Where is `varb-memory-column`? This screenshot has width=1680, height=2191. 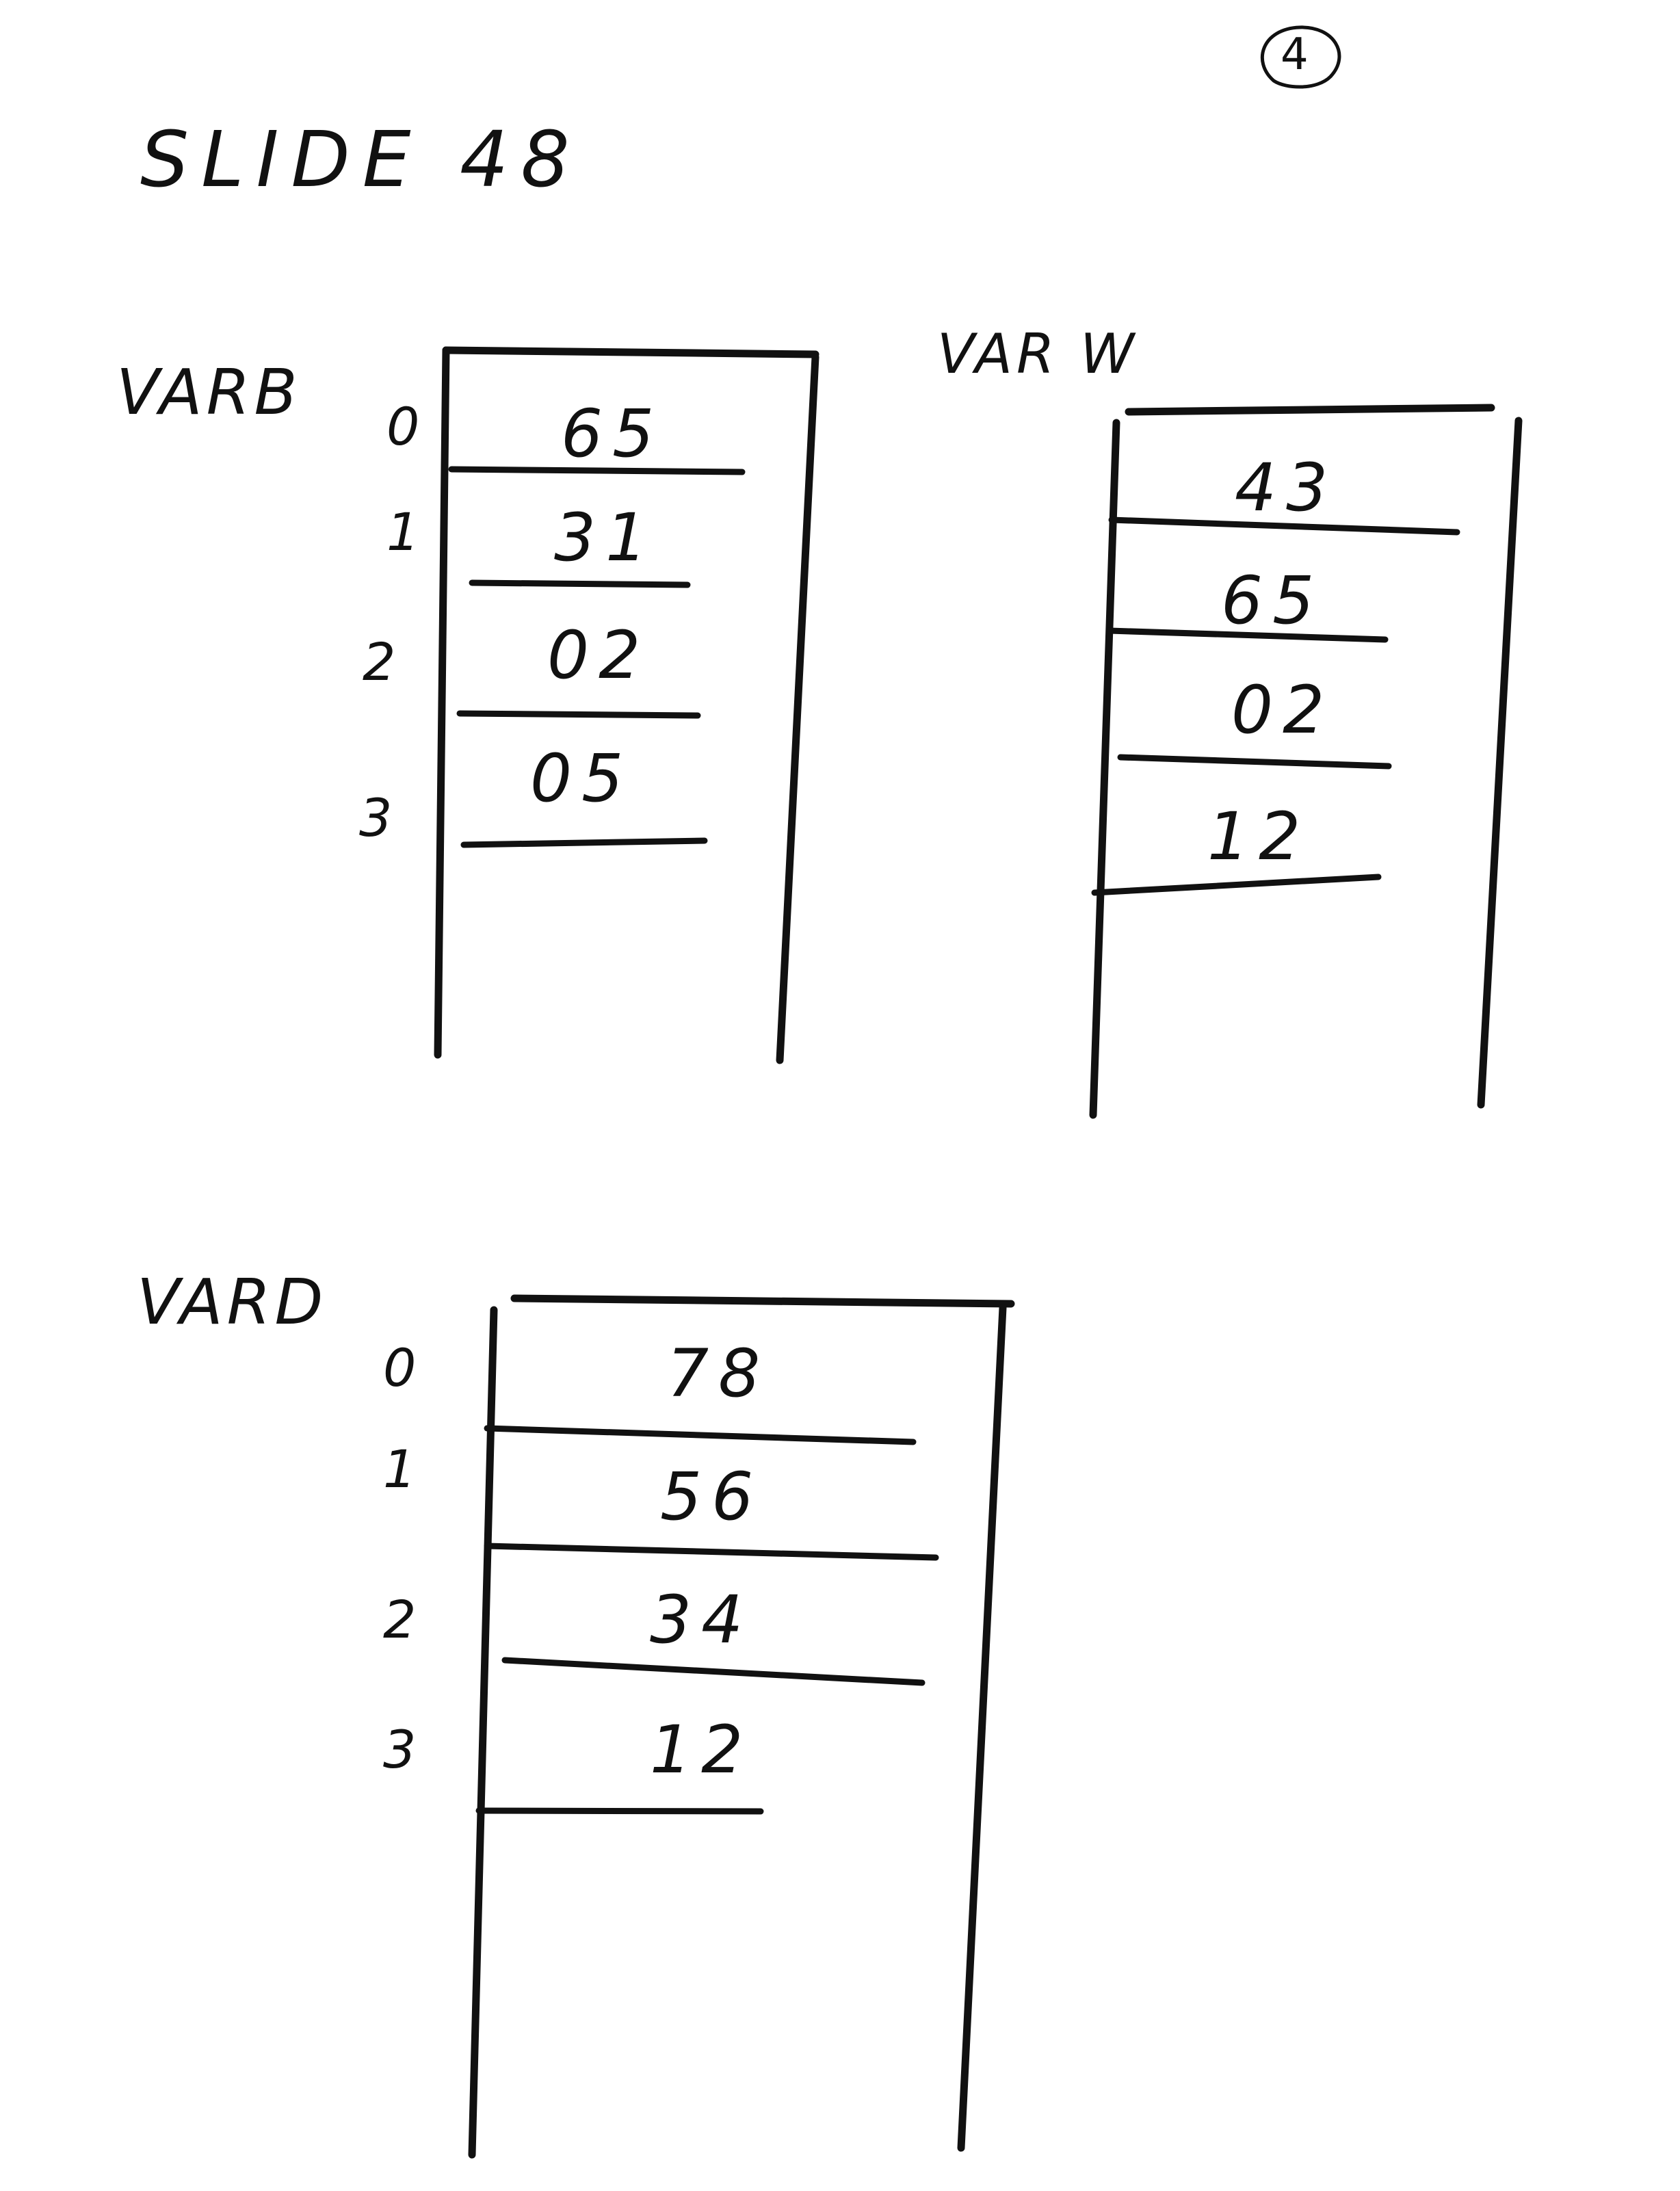
varb-memory-column is located at coordinates (626, 705).